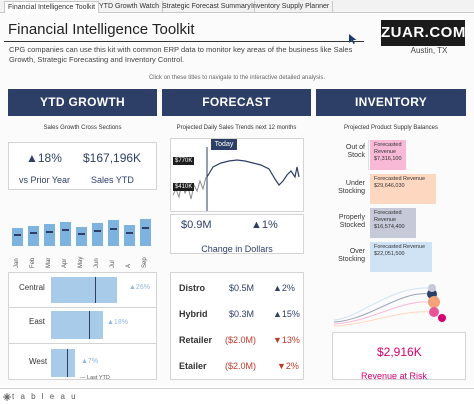 This screenshot has height=404, width=474. What do you see at coordinates (89, 325) in the screenshot?
I see `last-ytd-line-east` at bounding box center [89, 325].